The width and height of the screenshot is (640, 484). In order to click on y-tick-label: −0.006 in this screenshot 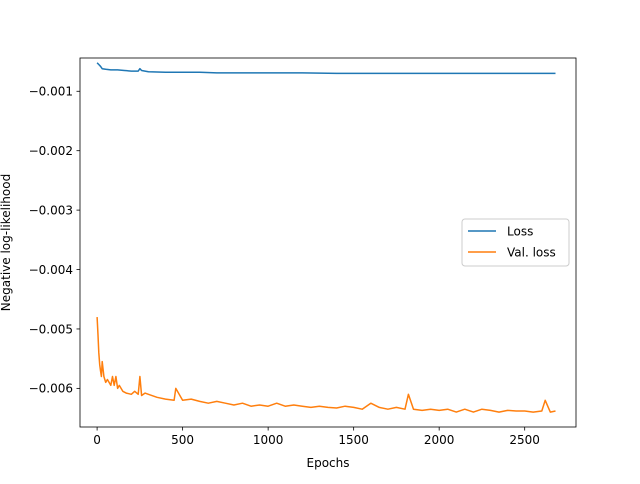, I will do `click(51, 389)`.